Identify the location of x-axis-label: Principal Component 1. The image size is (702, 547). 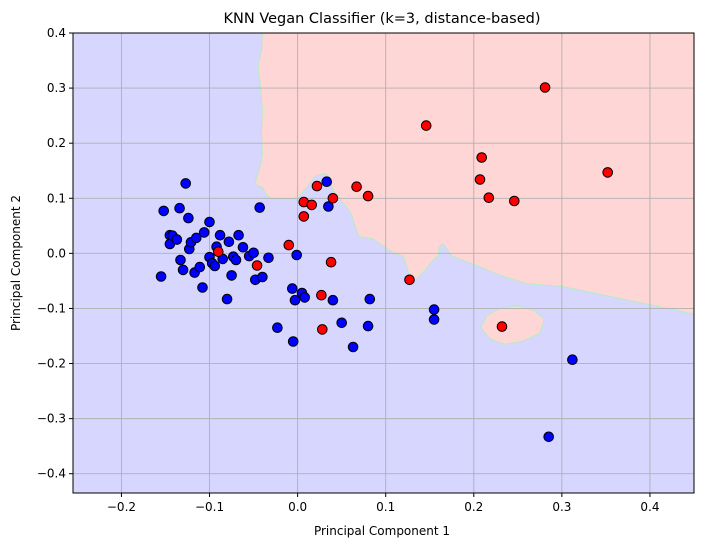
(382, 531).